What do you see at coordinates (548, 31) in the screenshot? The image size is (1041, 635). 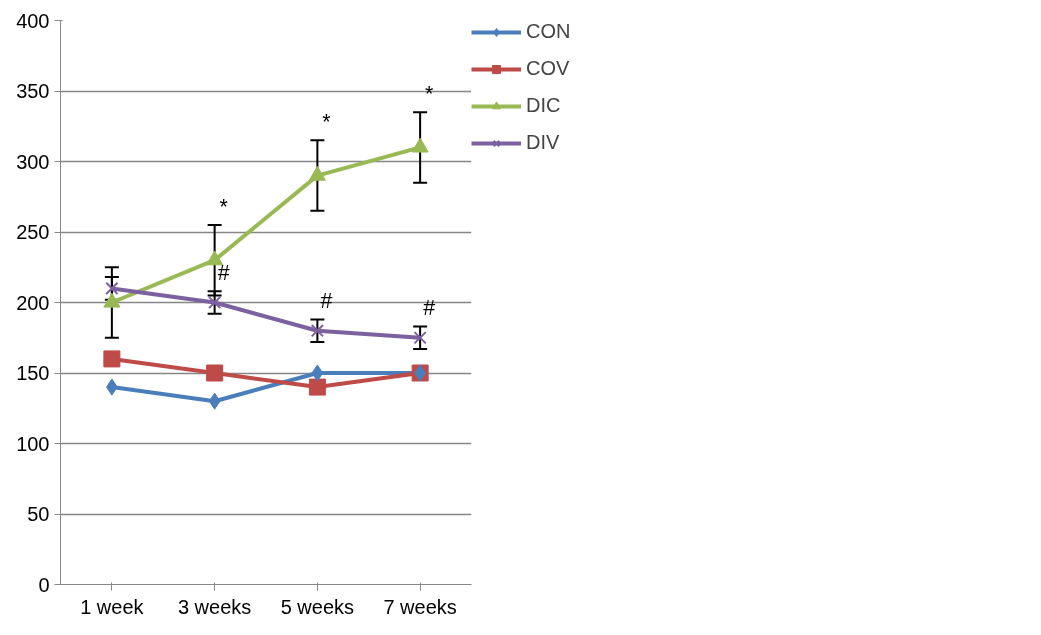 I see `legend-label: CON` at bounding box center [548, 31].